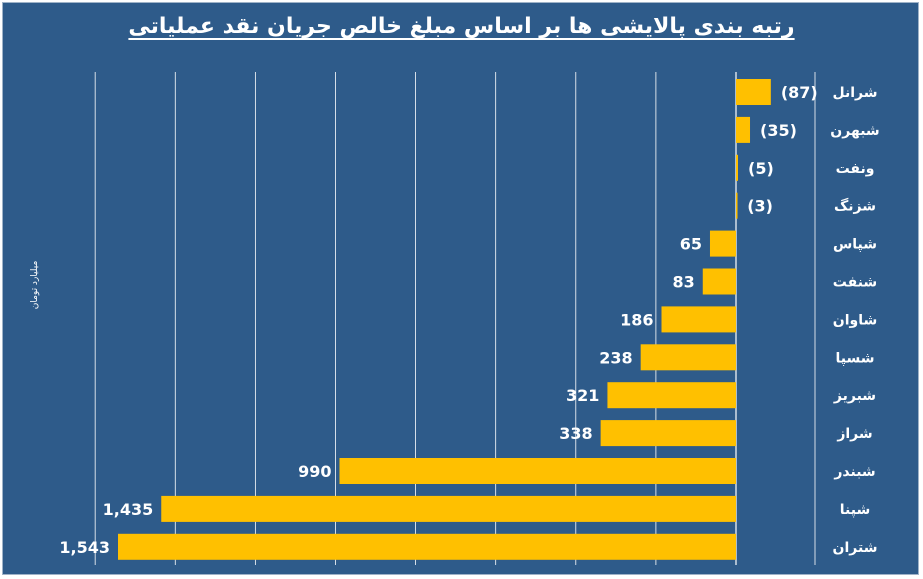 The width and height of the screenshot is (923, 579). I want to click on value-label: 65, so click(691, 244).